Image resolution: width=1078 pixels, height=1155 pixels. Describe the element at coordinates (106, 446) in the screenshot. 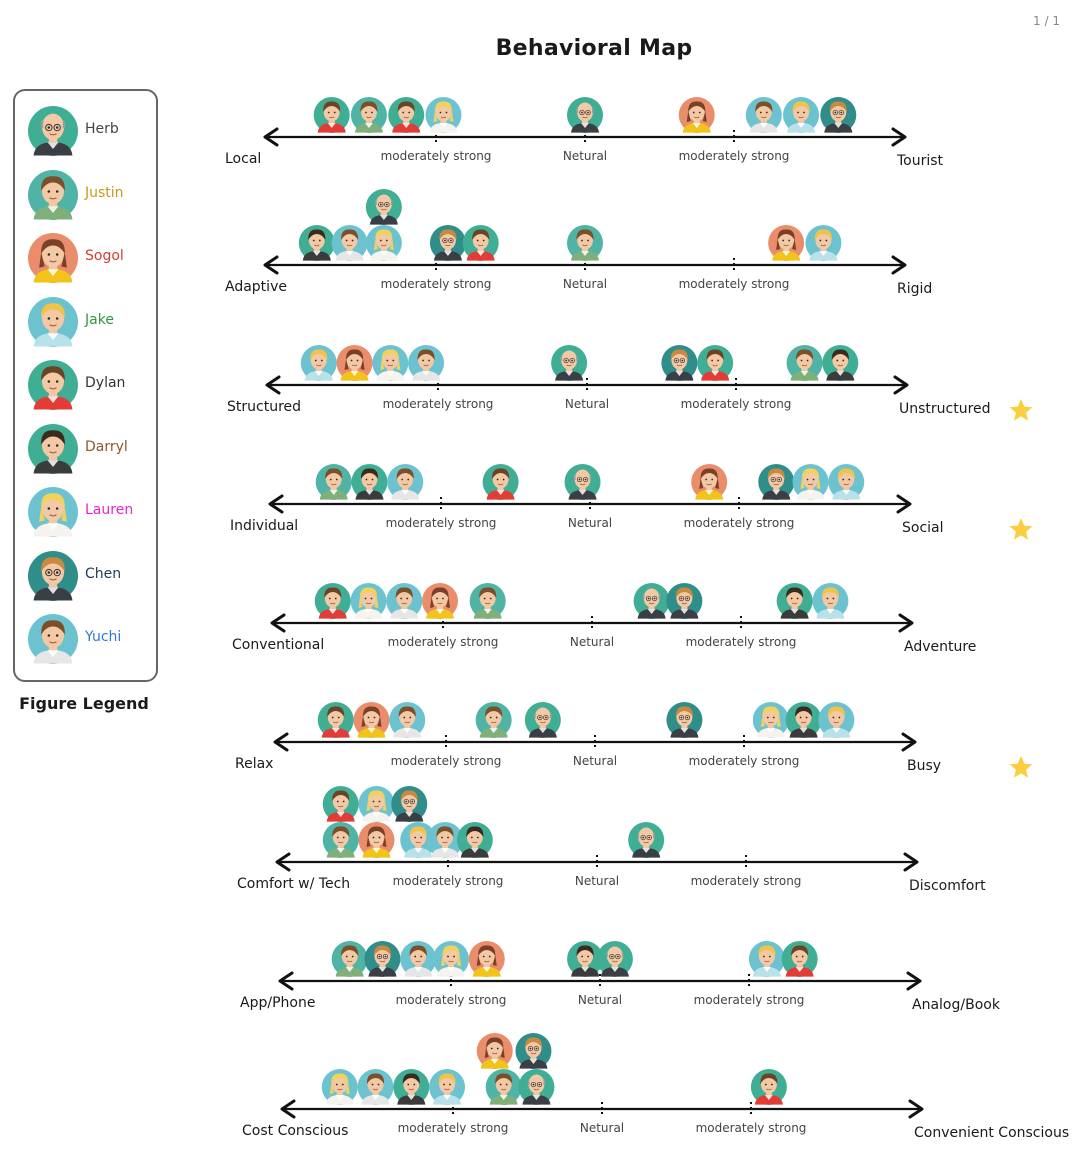

I see `legend-name-darryl: Darryl` at that location.